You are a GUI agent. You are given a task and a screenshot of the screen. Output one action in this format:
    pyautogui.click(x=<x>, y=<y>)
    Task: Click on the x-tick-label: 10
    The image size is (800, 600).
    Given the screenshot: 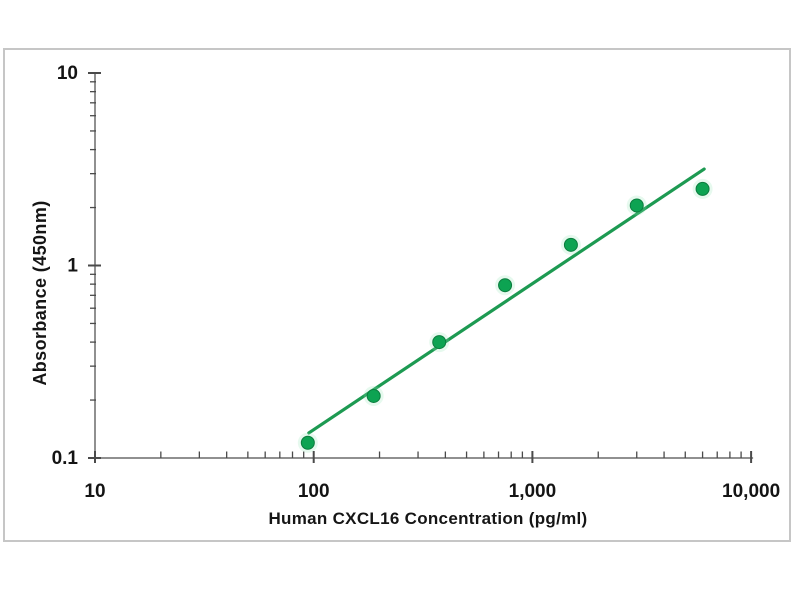 What is the action you would take?
    pyautogui.click(x=94, y=491)
    